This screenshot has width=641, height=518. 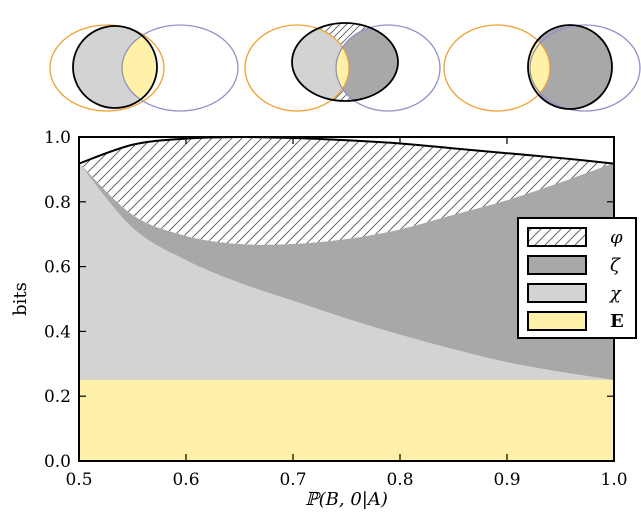 What do you see at coordinates (185, 480) in the screenshot?
I see `x-tick-label: 0.6` at bounding box center [185, 480].